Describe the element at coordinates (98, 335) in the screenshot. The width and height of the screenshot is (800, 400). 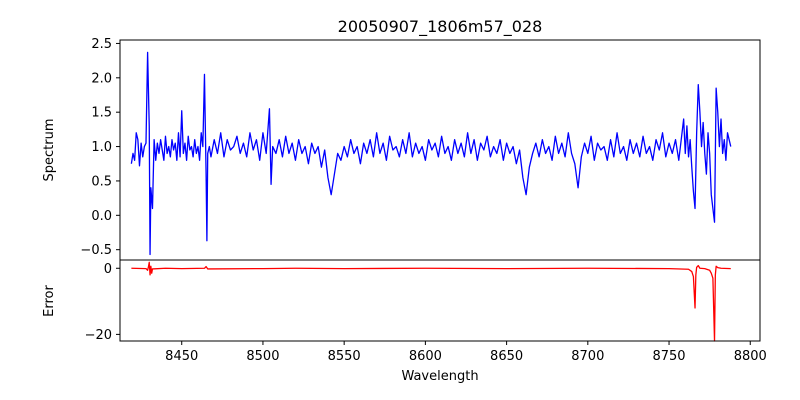
I see `error-y-tick-label: −20` at that location.